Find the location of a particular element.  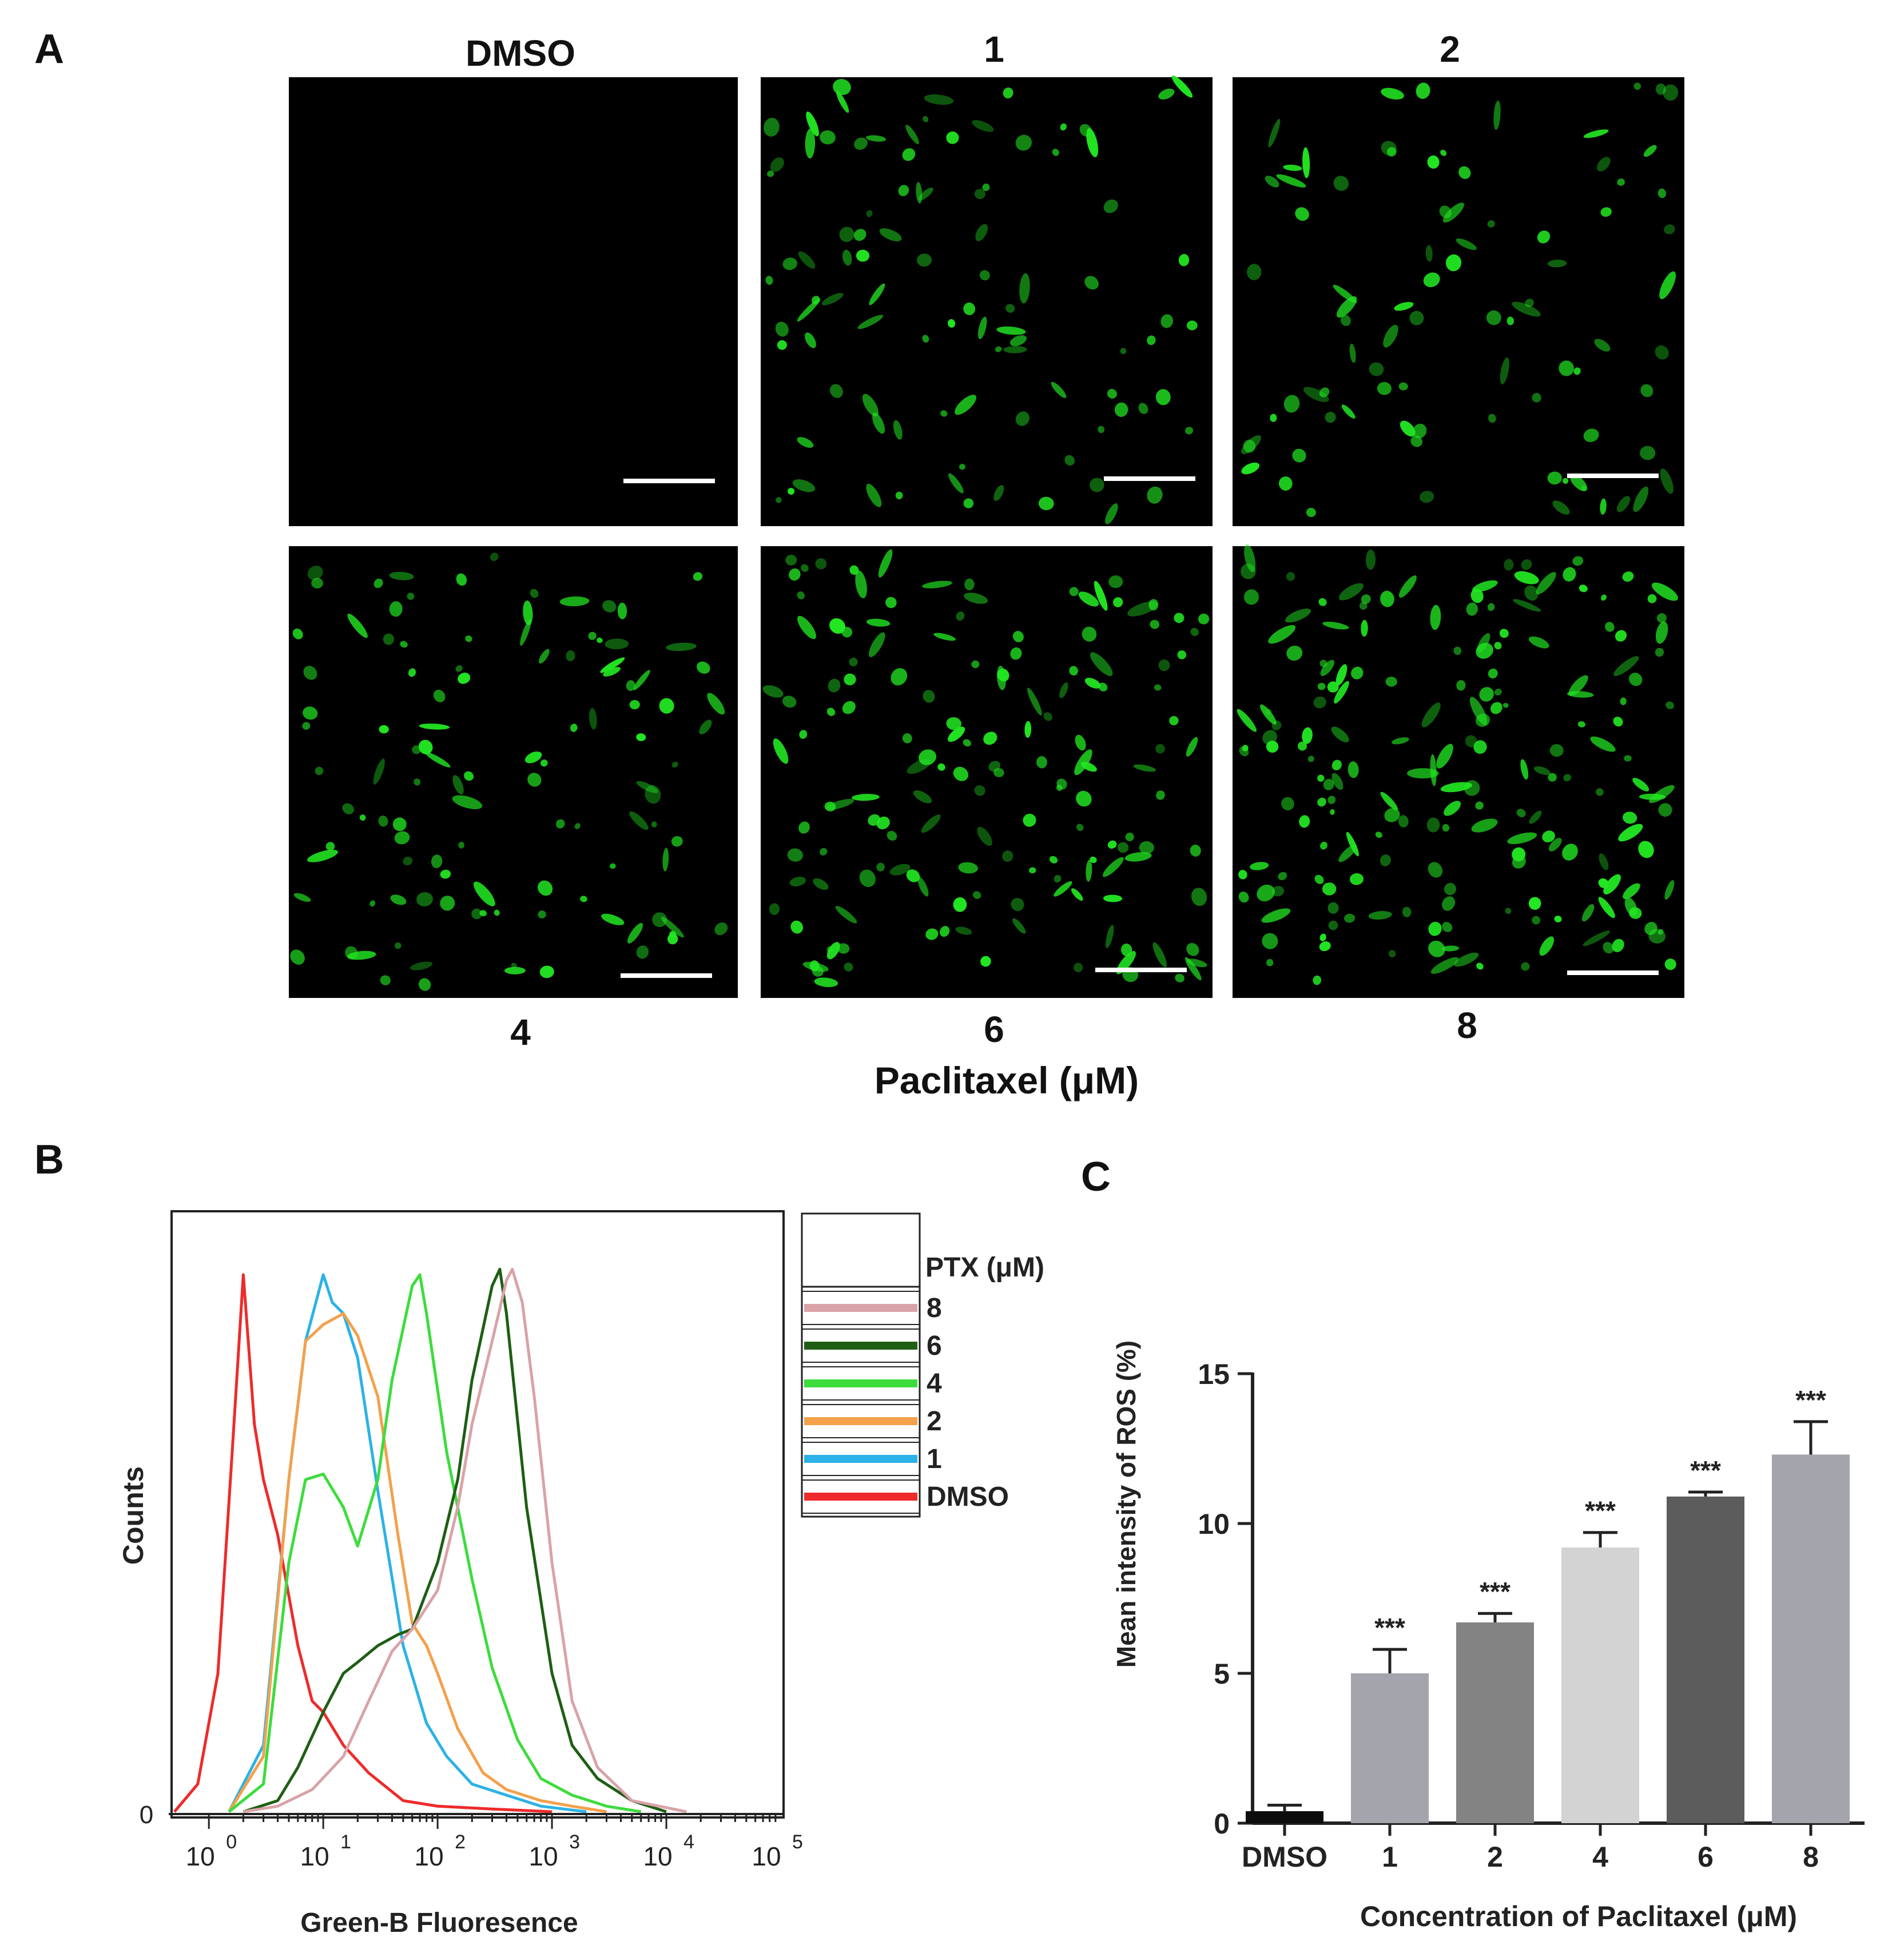

legend-cell is located at coordinates (860, 1497).